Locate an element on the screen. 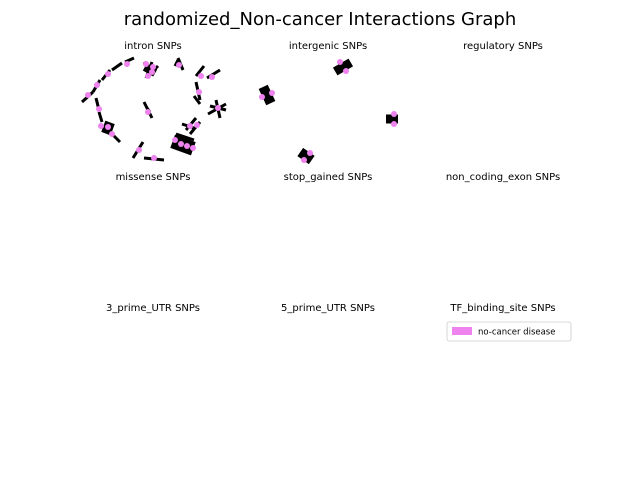  panel-title-intron: intron SNPs is located at coordinates (152, 46).